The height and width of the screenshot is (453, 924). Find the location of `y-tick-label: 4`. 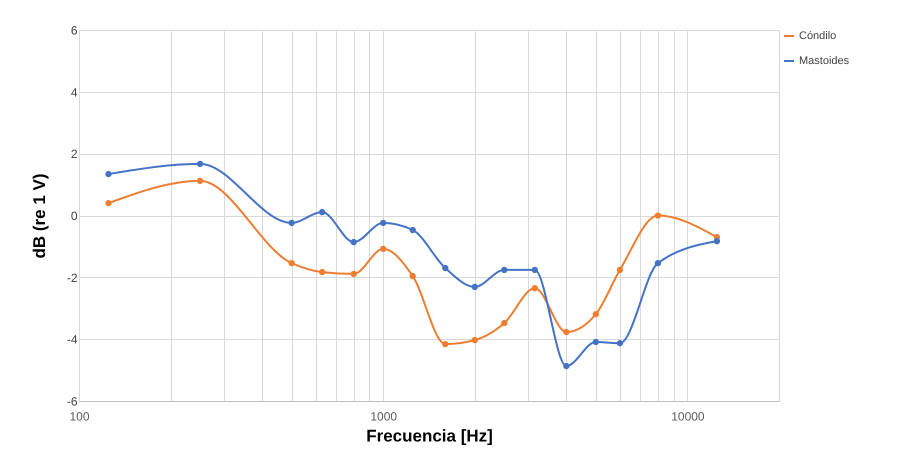

y-tick-label: 4 is located at coordinates (74, 92).